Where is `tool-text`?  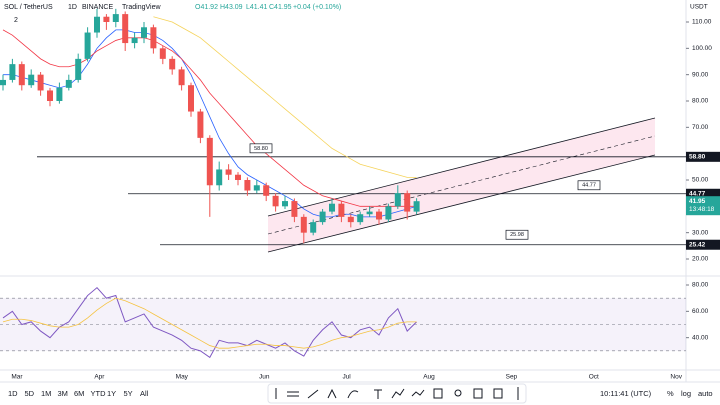 tool-text is located at coordinates (378, 394).